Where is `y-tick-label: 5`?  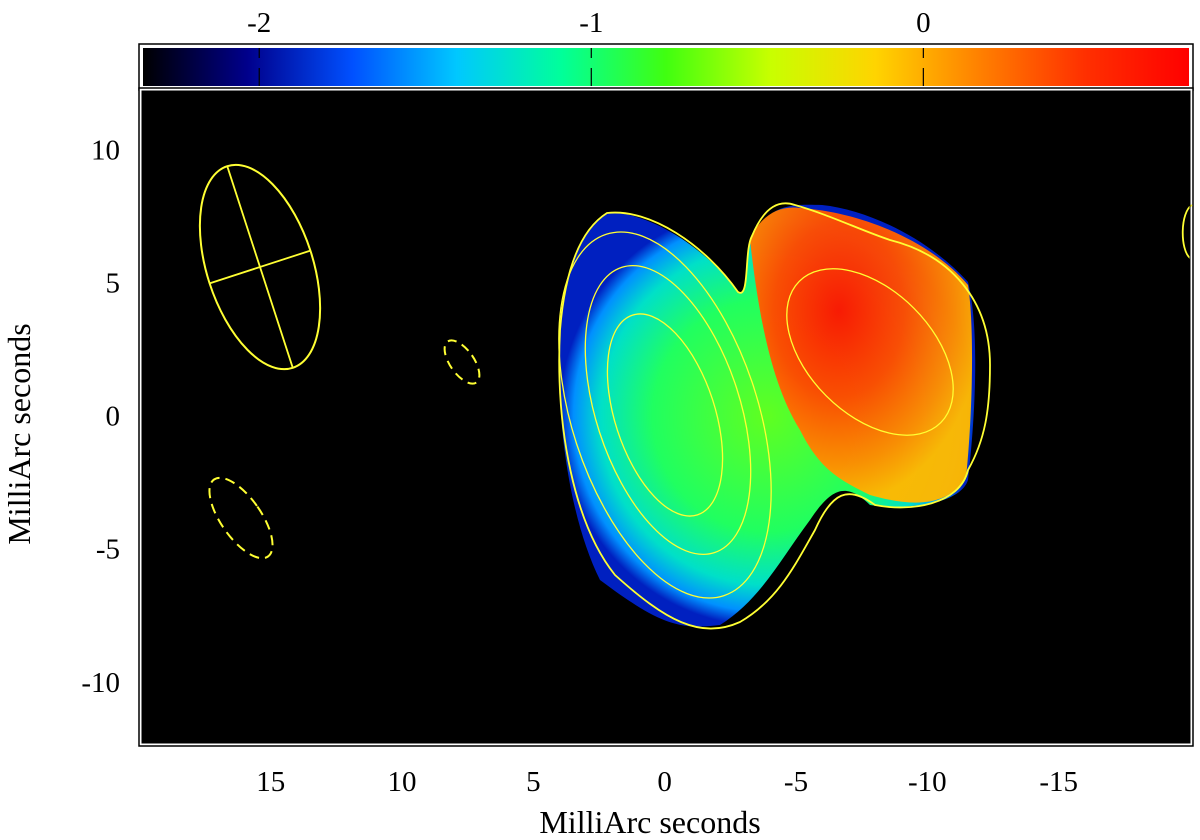 y-tick-label: 5 is located at coordinates (113, 284).